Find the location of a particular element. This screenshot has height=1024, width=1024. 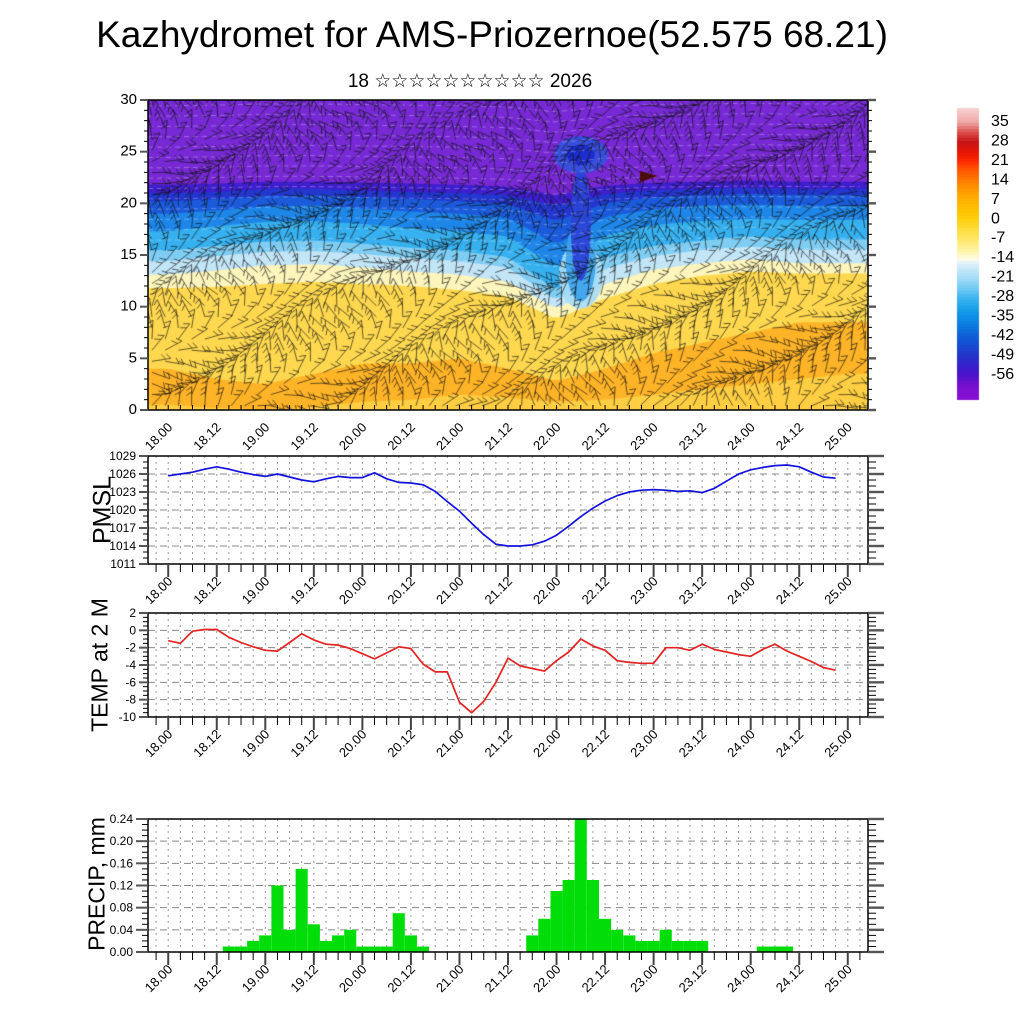

svg-text: -21 is located at coordinates (1002, 277).